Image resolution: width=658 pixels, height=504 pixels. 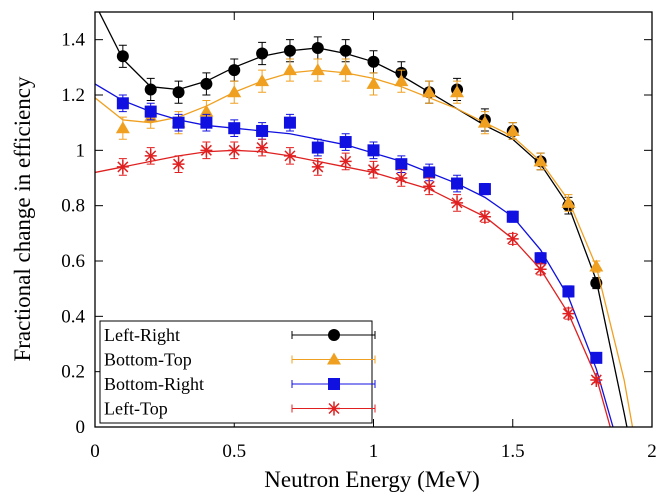 I want to click on y-tick-label: 0.6, so click(x=73, y=261).